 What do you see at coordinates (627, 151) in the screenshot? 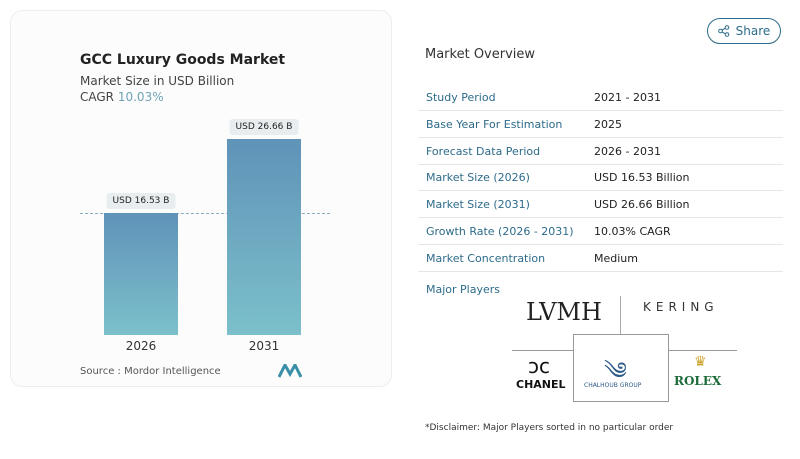
I see `row-value: 2026 - 2031` at bounding box center [627, 151].